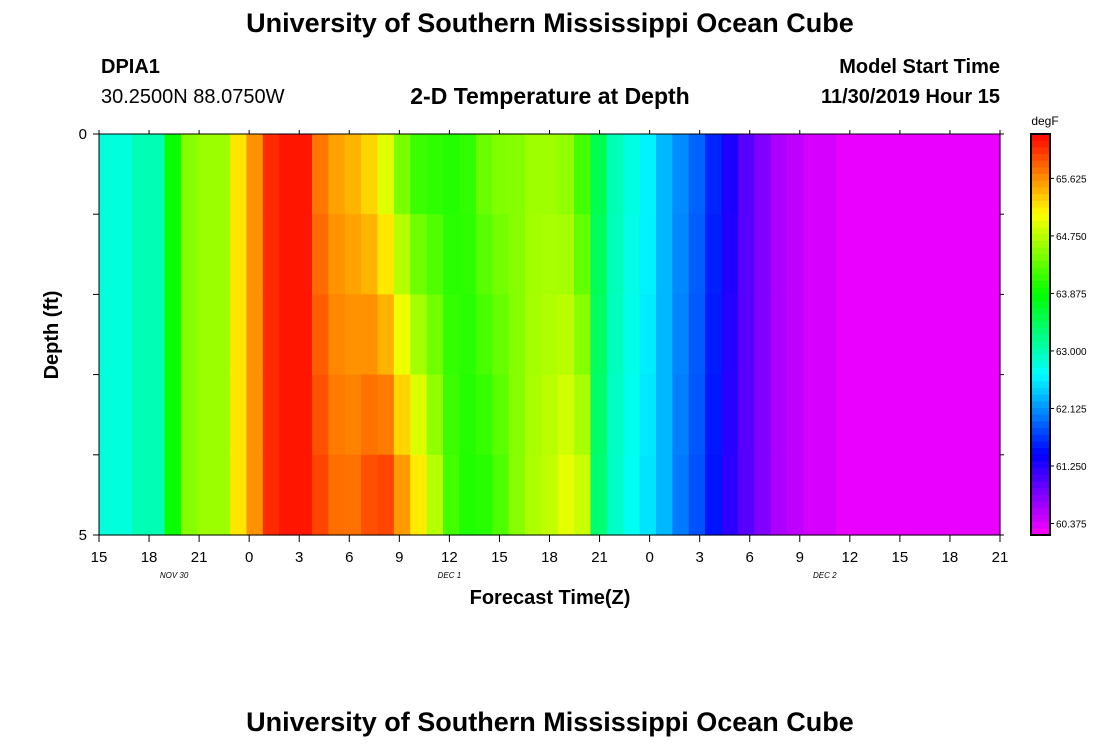 Image resolution: width=1100 pixels, height=750 pixels. Describe the element at coordinates (1071, 237) in the screenshot. I see `colorbar-tick-label: 64.750` at that location.